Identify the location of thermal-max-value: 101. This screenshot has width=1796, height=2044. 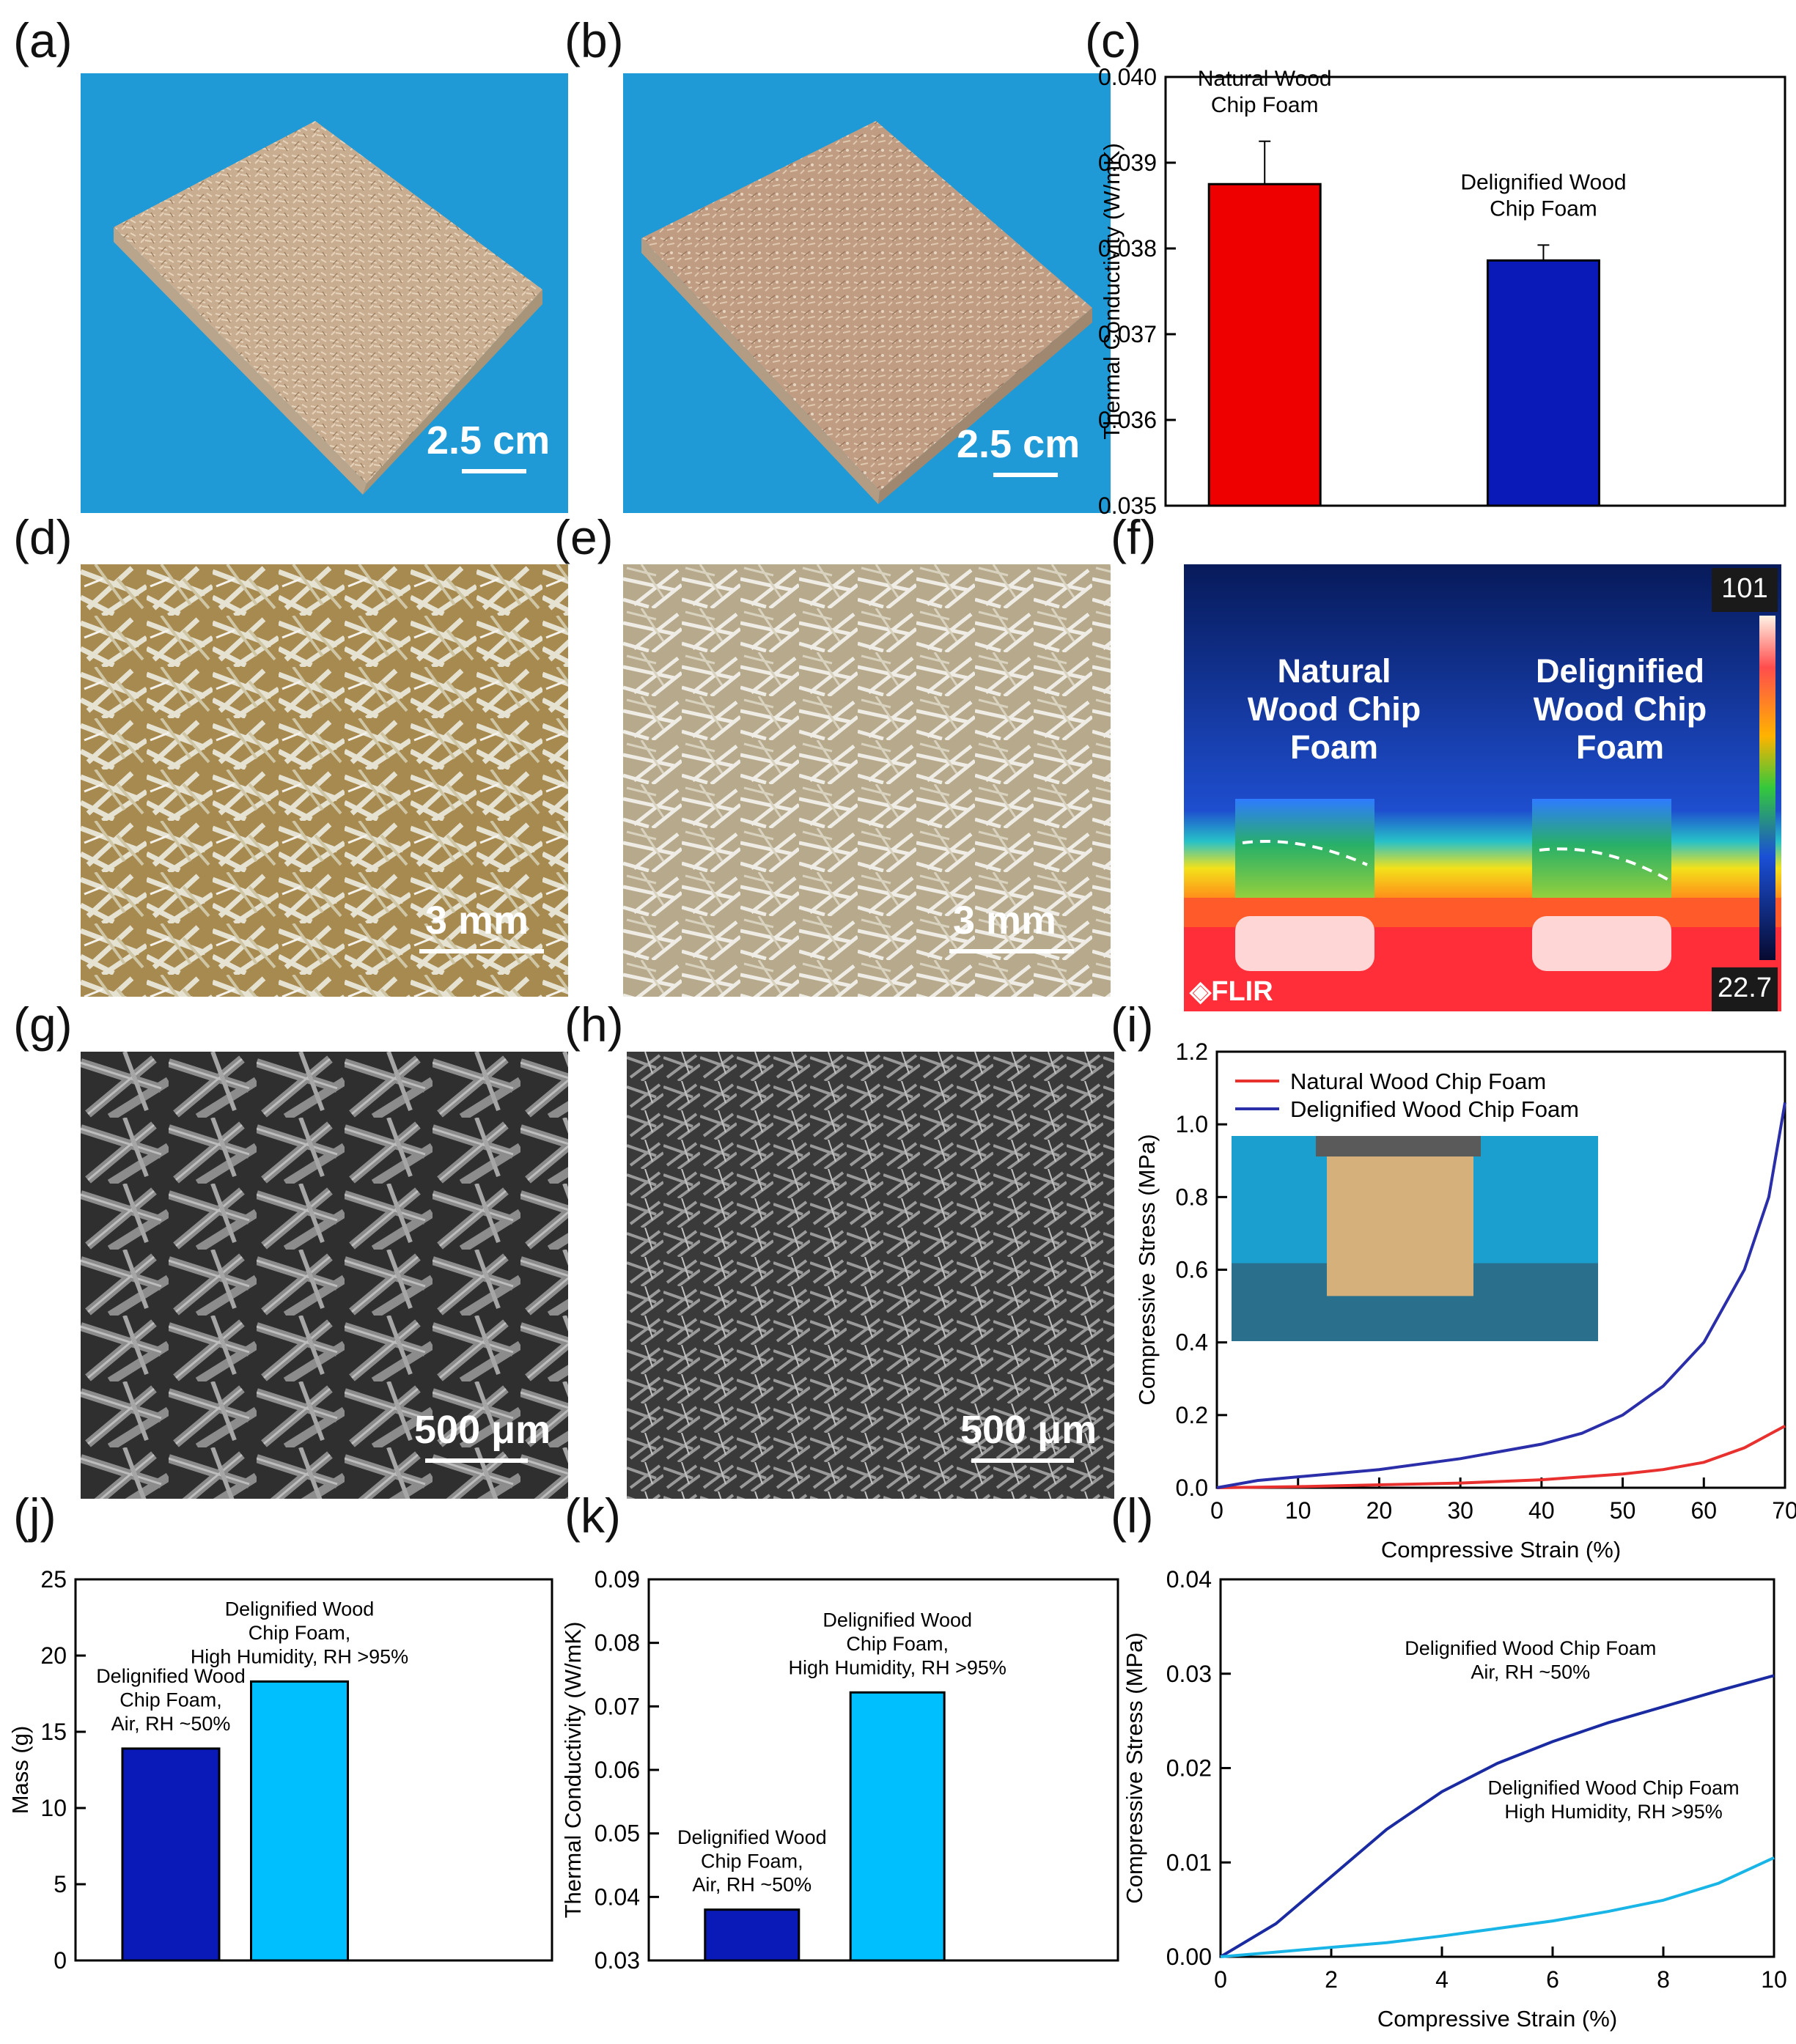
(1744, 588).